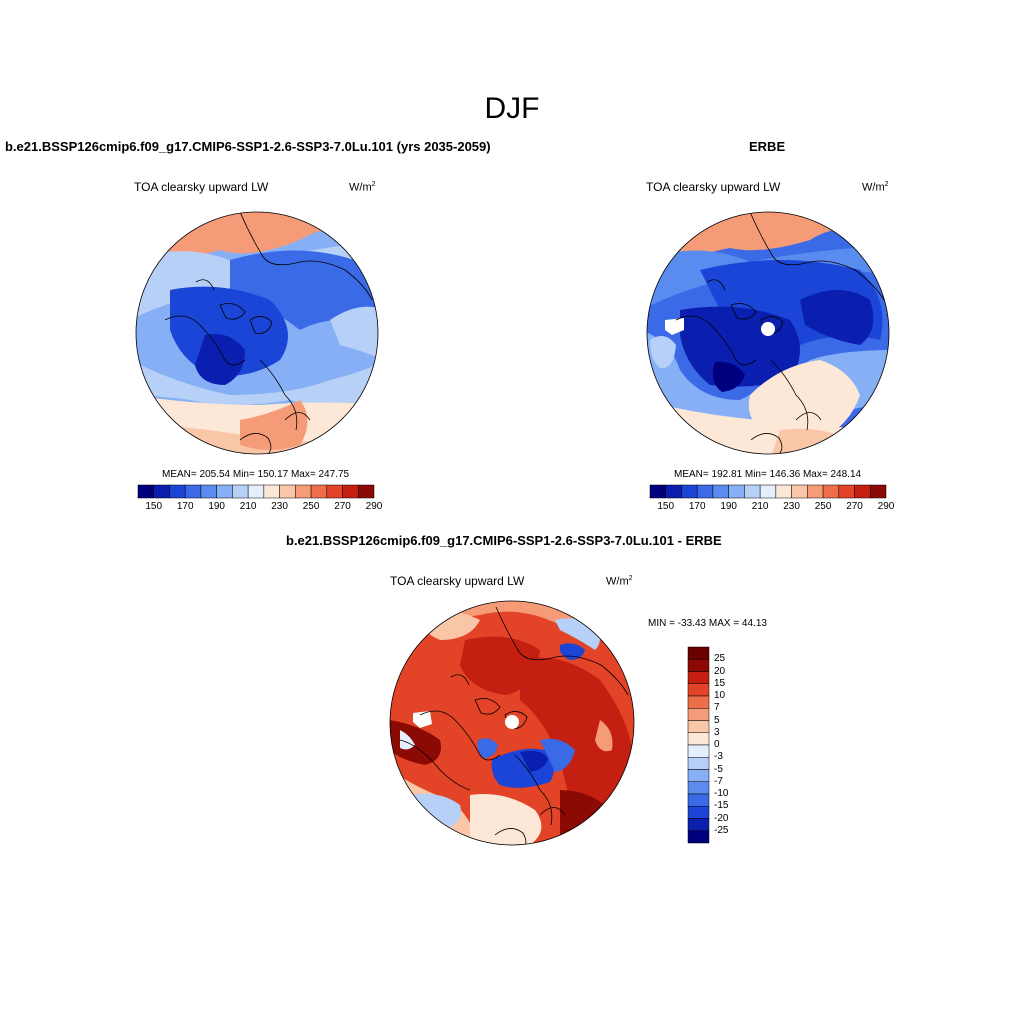 Image resolution: width=1024 pixels, height=1024 pixels. What do you see at coordinates (717, 744) in the screenshot?
I see `colorbar-tick-label: 0` at bounding box center [717, 744].